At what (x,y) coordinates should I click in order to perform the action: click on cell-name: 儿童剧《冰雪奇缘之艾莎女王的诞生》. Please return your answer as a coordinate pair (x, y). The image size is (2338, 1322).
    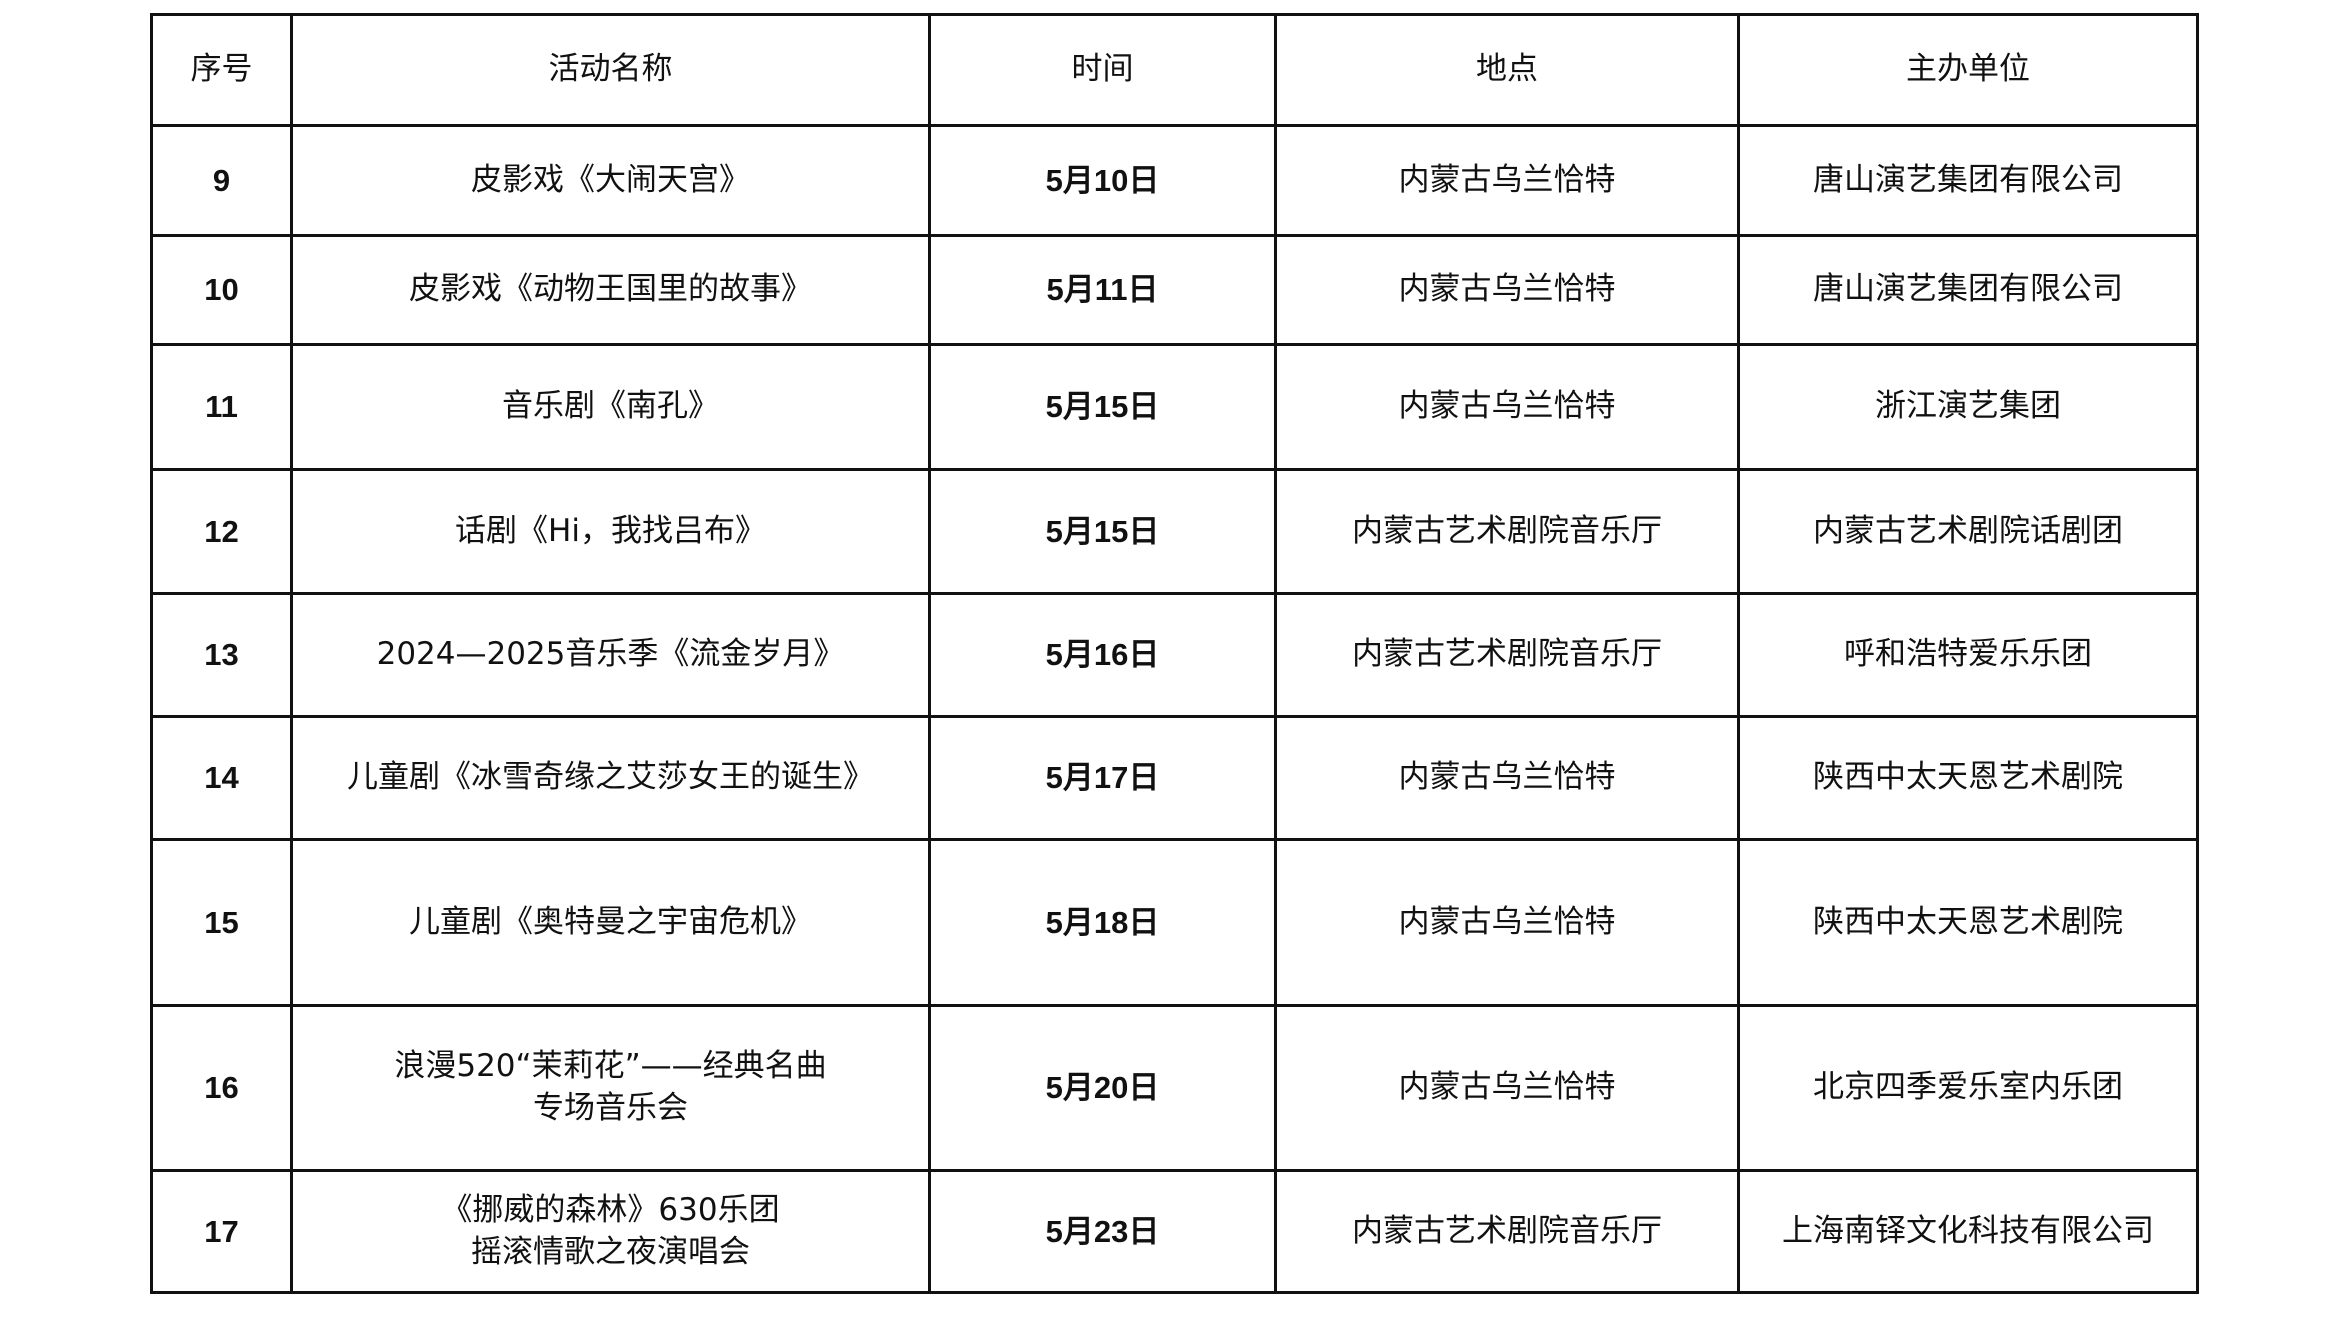
    Looking at the image, I should click on (610, 778).